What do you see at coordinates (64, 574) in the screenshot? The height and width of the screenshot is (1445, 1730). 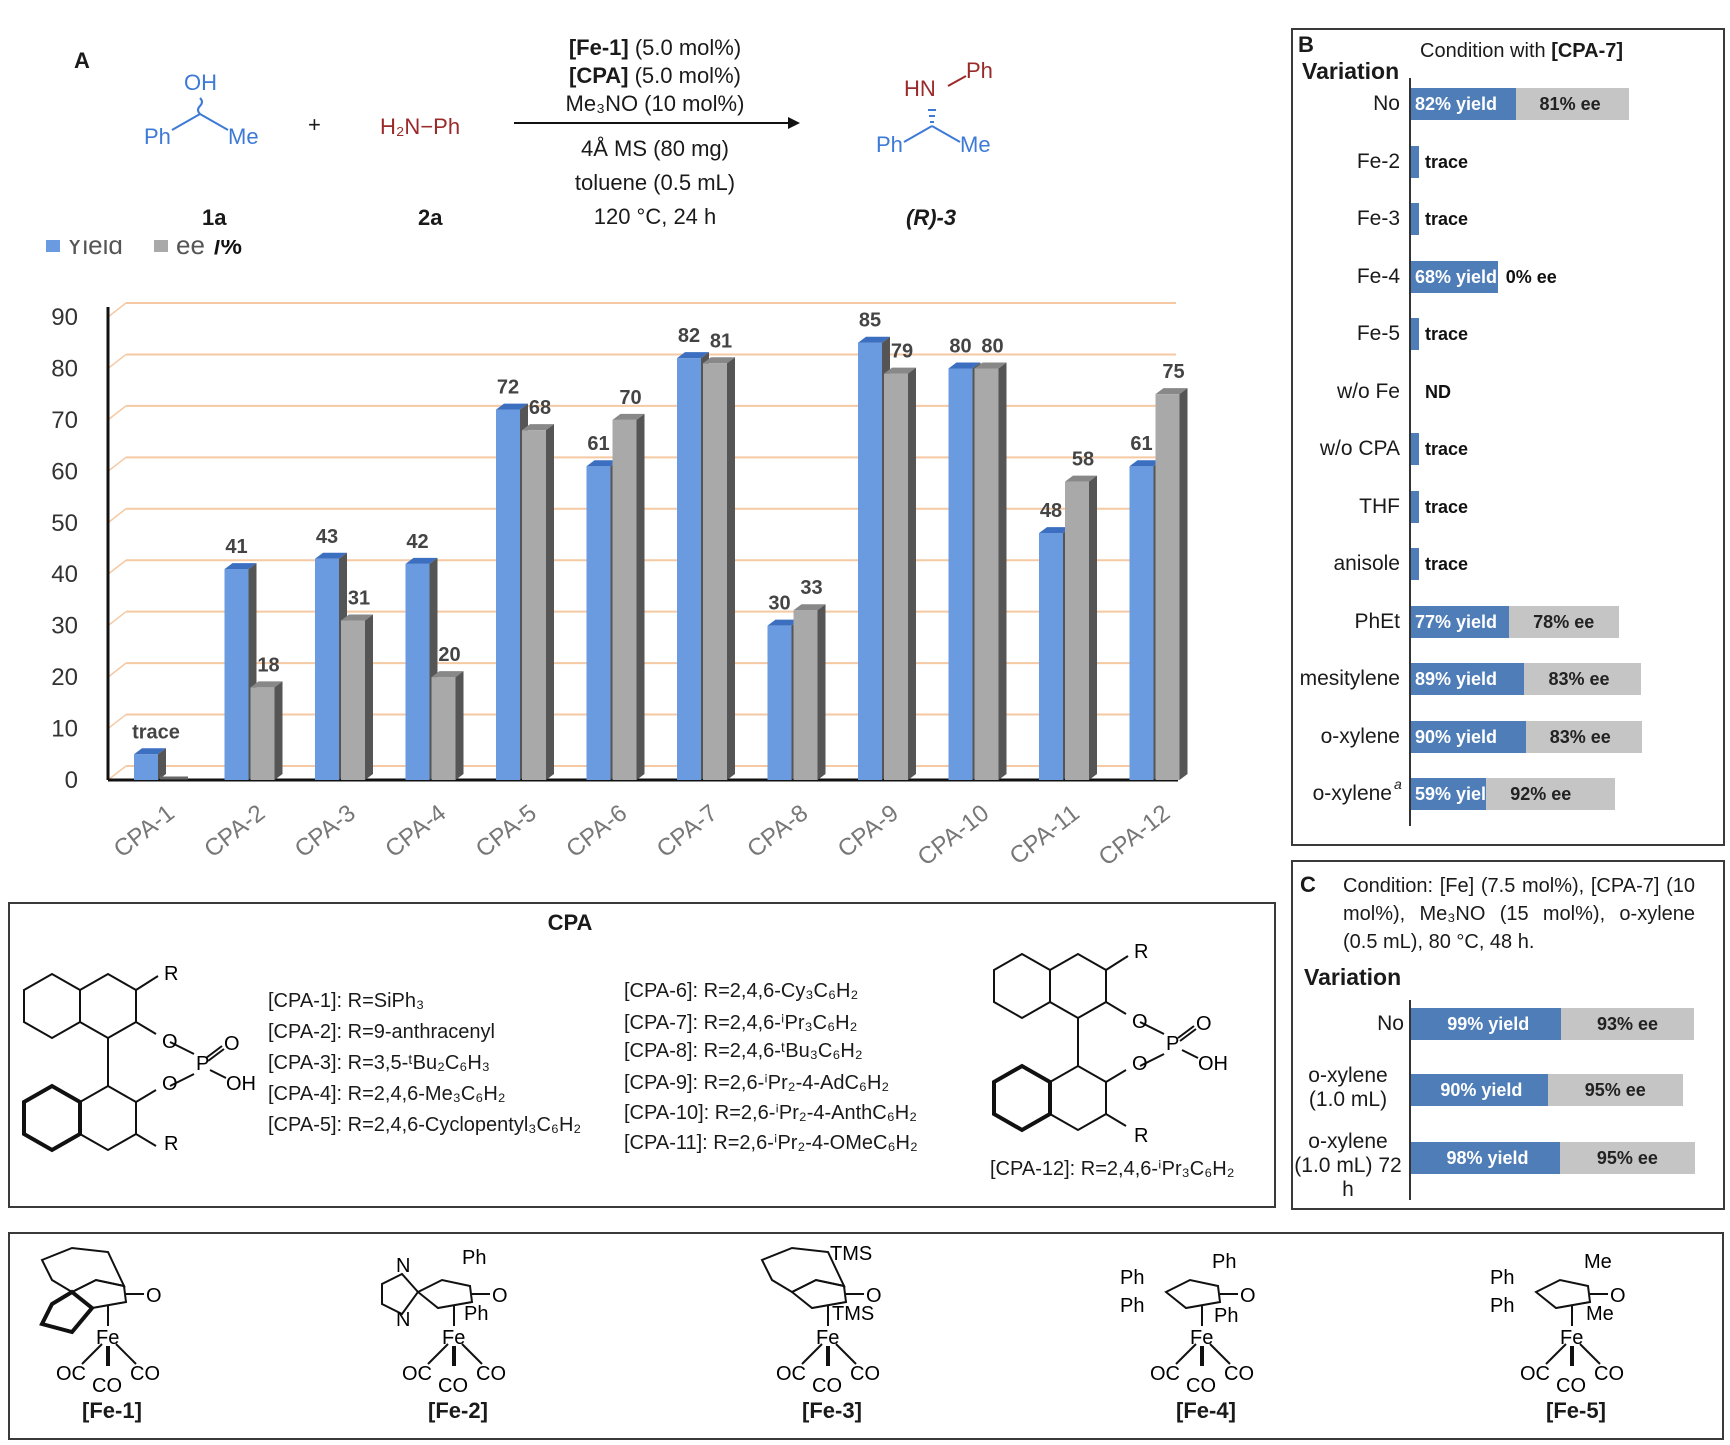 I see `y-tick-label: 40` at bounding box center [64, 574].